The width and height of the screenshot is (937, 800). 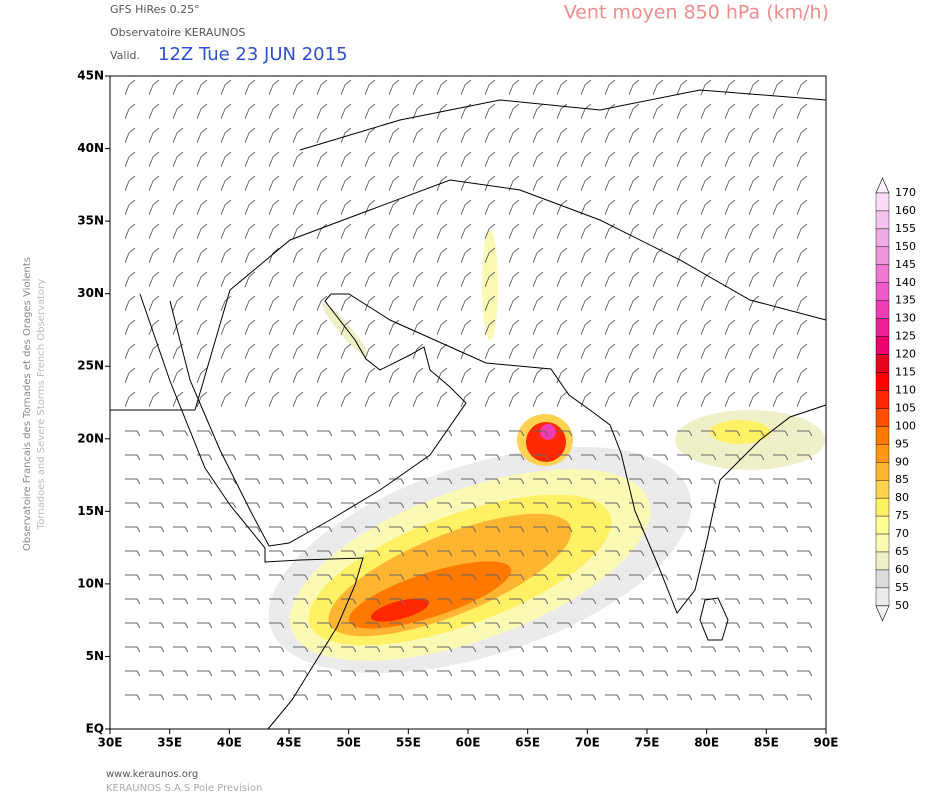 What do you see at coordinates (253, 54) in the screenshot?
I see `valid-time: 12Z Tue 23 JUN 2015` at bounding box center [253, 54].